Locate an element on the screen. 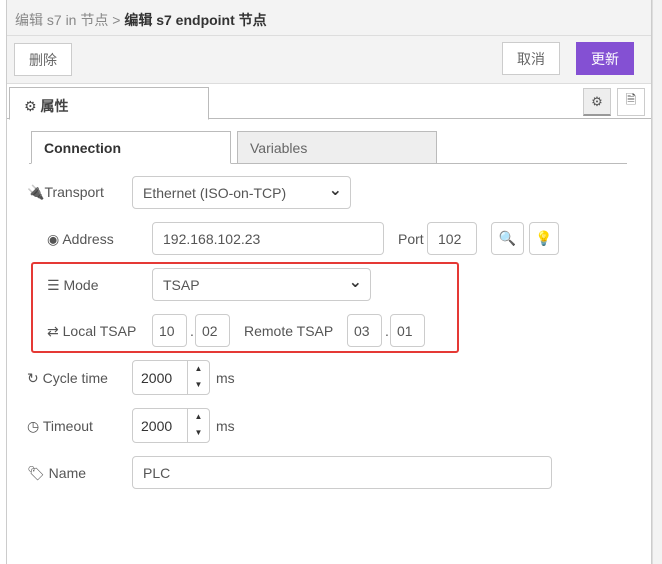 The width and height of the screenshot is (662, 564). port-label: Port is located at coordinates (411, 239).